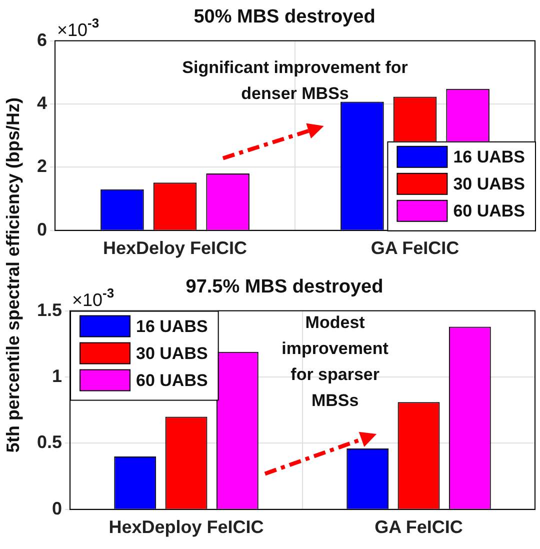 The width and height of the screenshot is (540, 549). What do you see at coordinates (42, 166) in the screenshot?
I see `y-tick-label: 2` at bounding box center [42, 166].